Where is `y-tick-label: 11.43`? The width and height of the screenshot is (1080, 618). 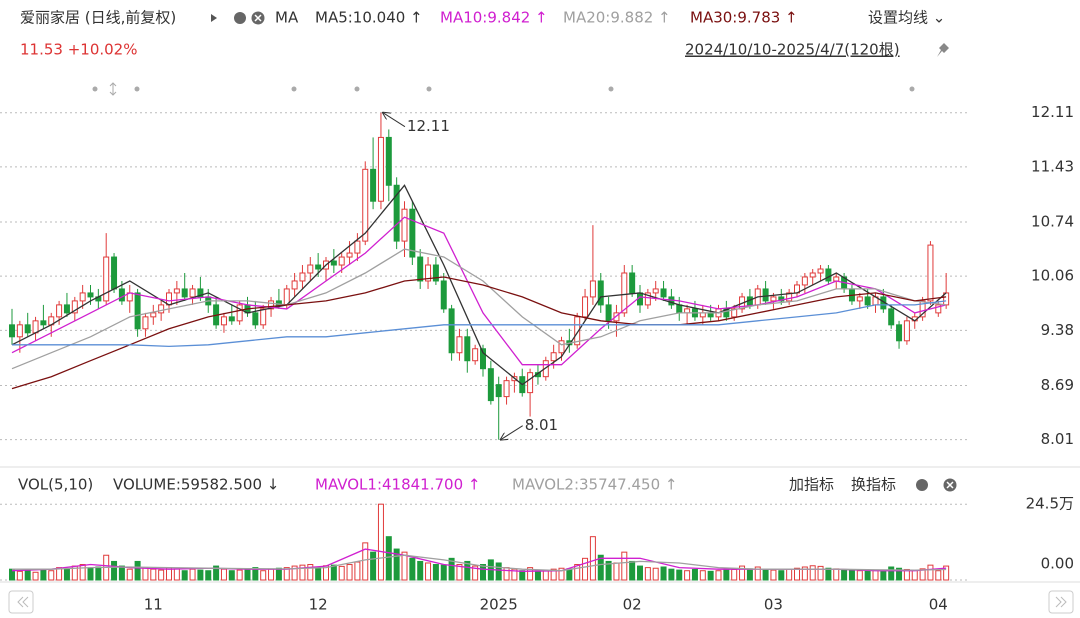 y-tick-label: 11.43 is located at coordinates (1052, 166).